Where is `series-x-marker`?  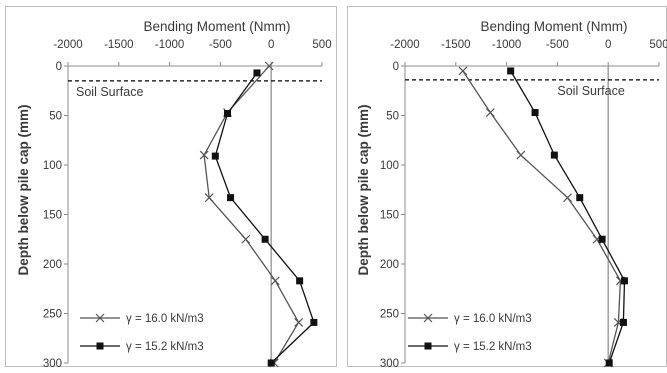 series-x-marker is located at coordinates (251, 214).